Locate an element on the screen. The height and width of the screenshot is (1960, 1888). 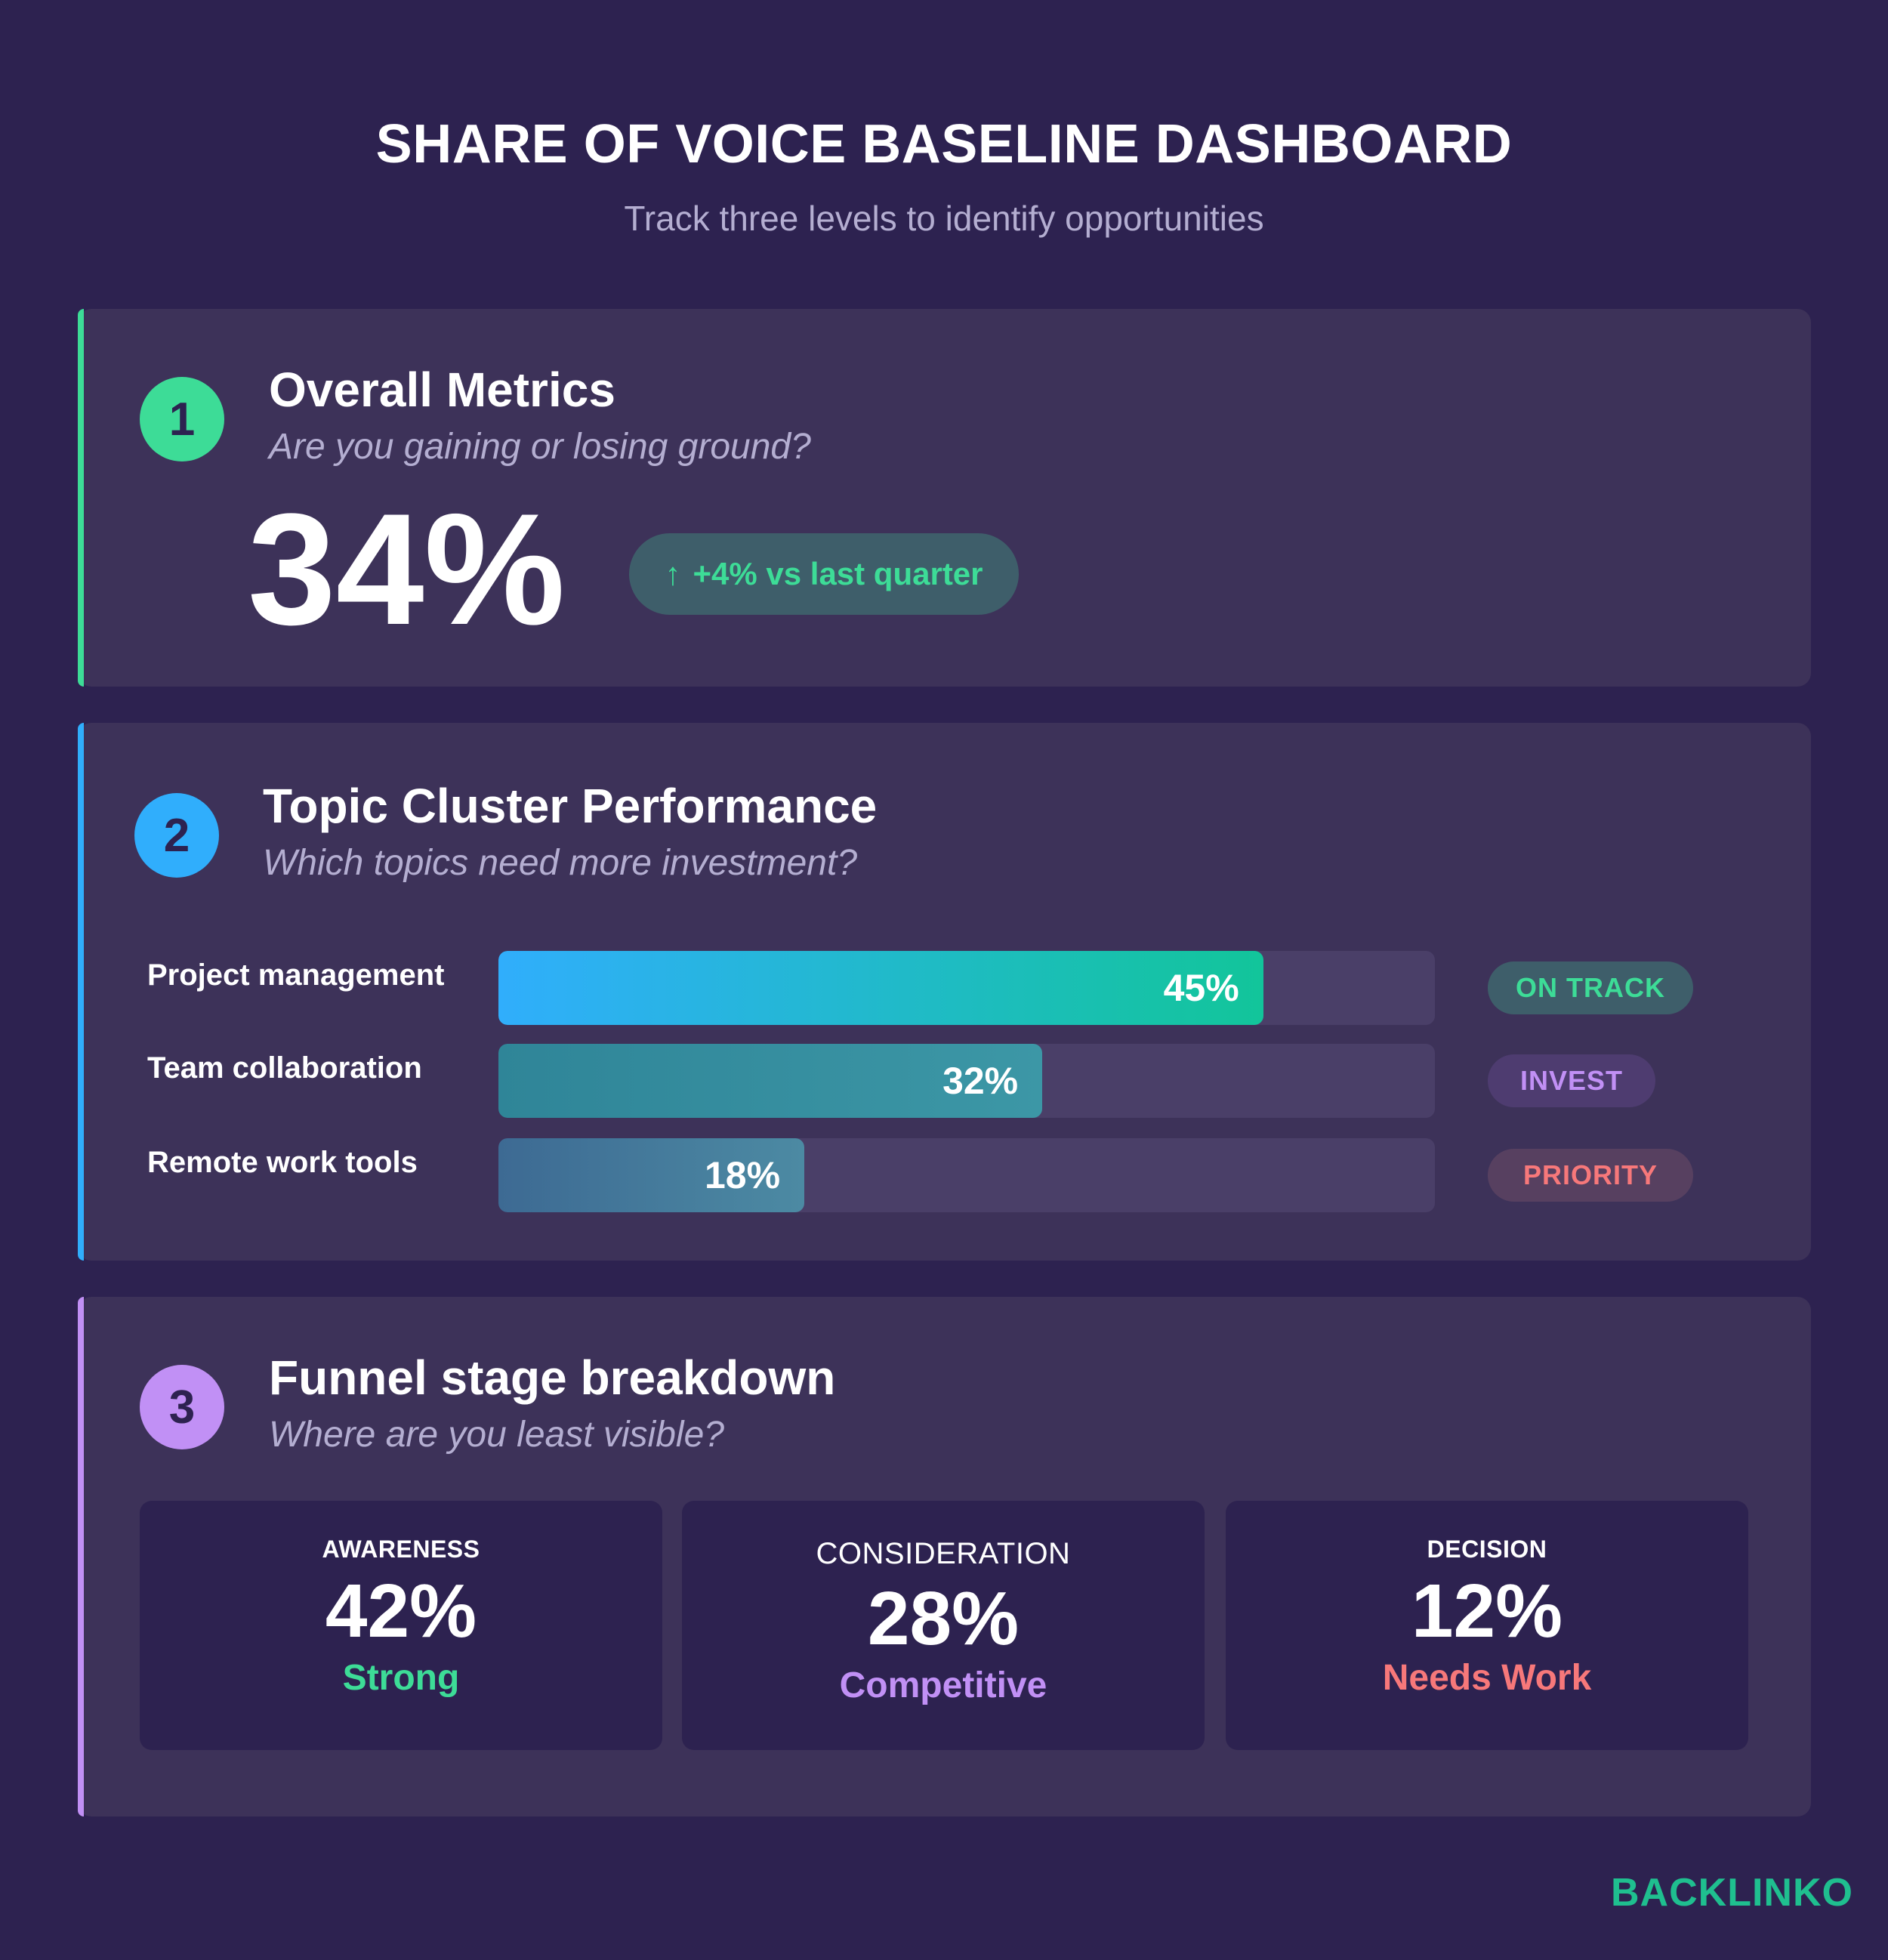
quarter-change-text: +4% vs last quarter is located at coordinates (838, 573).